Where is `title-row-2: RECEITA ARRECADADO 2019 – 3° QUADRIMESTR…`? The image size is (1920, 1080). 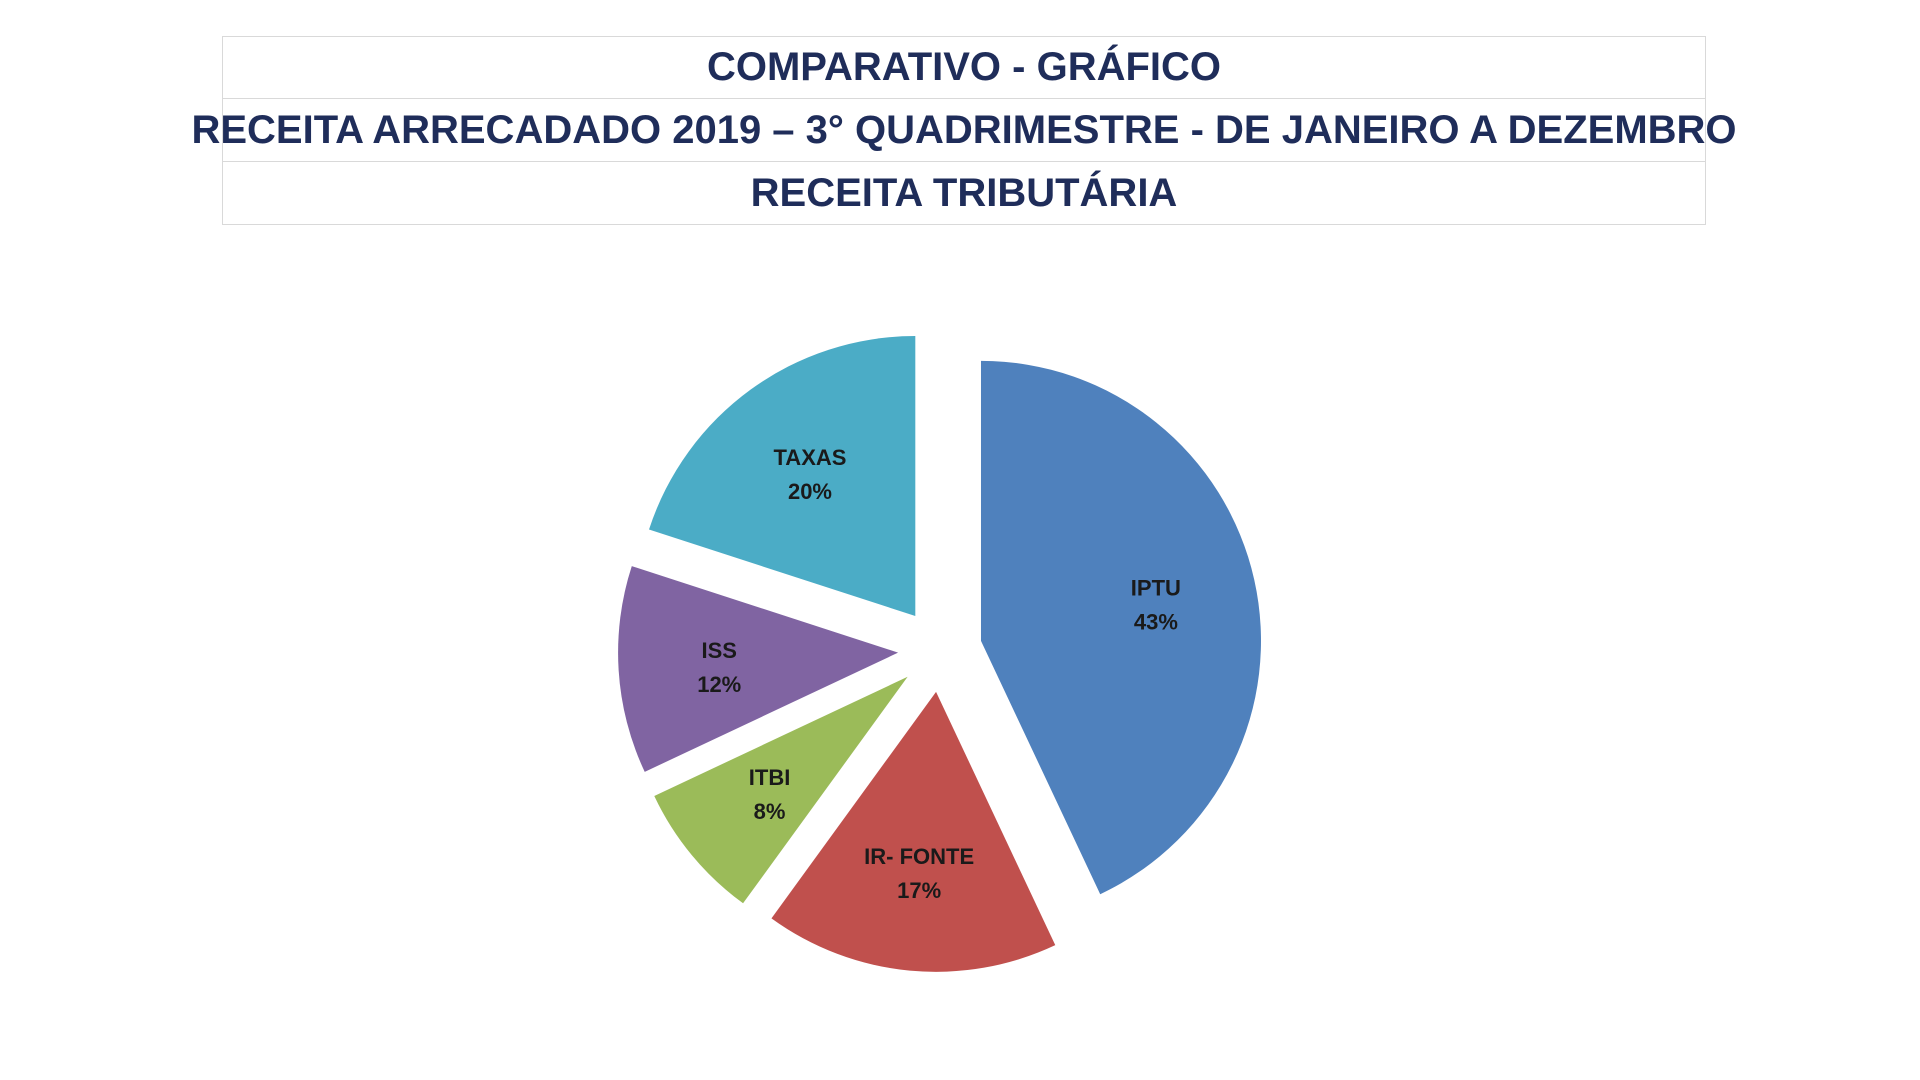
title-row-2: RECEITA ARRECADADO 2019 – 3° QUADRIMESTR… is located at coordinates (964, 130).